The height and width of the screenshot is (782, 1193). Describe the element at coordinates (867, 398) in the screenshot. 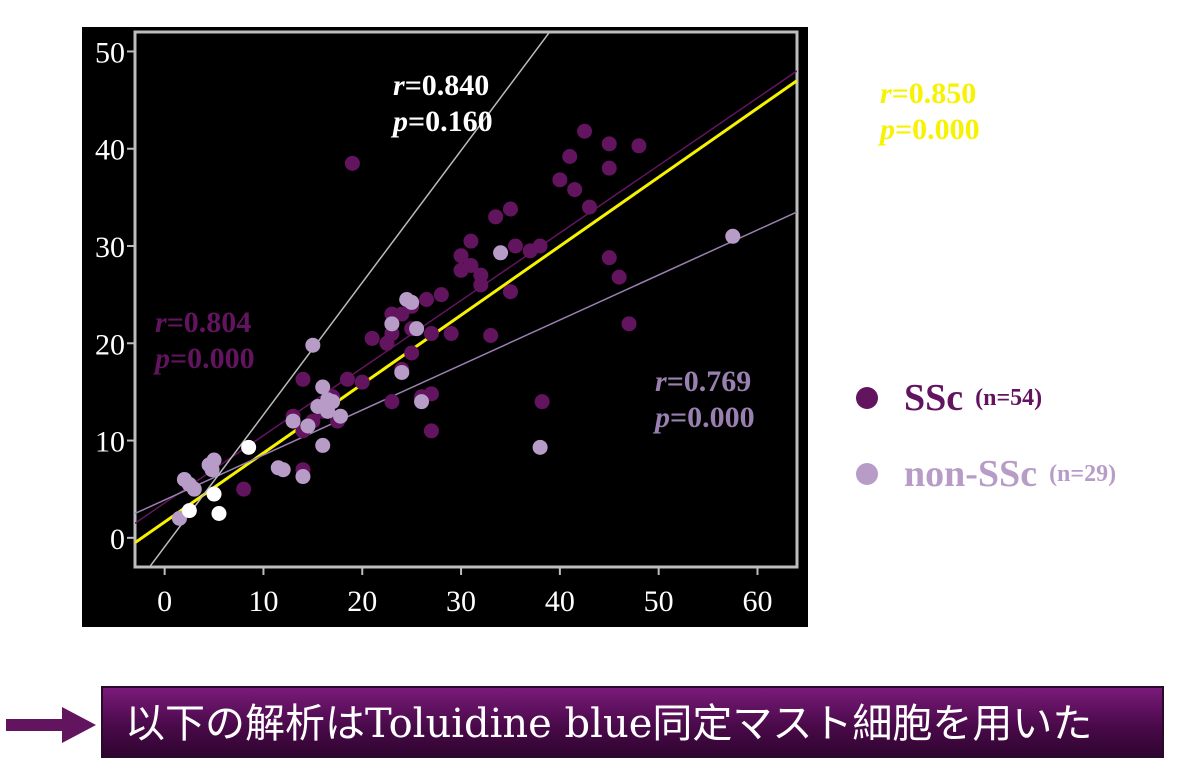

I see `legend-marker-ssc` at that location.